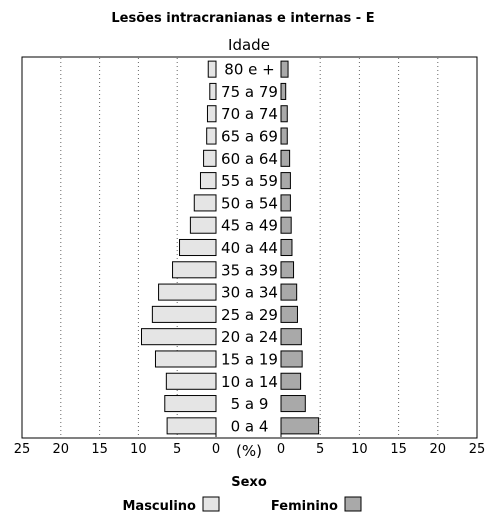 This screenshot has height=515, width=486. Describe the element at coordinates (249, 226) in the screenshot. I see `age-label: 45 a 49` at that location.